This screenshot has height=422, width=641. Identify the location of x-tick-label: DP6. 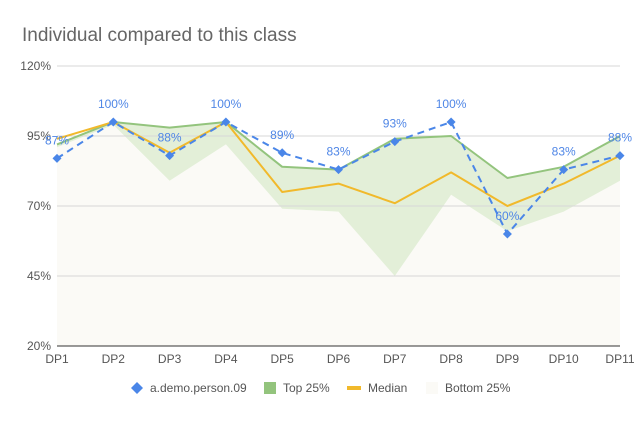
(339, 359).